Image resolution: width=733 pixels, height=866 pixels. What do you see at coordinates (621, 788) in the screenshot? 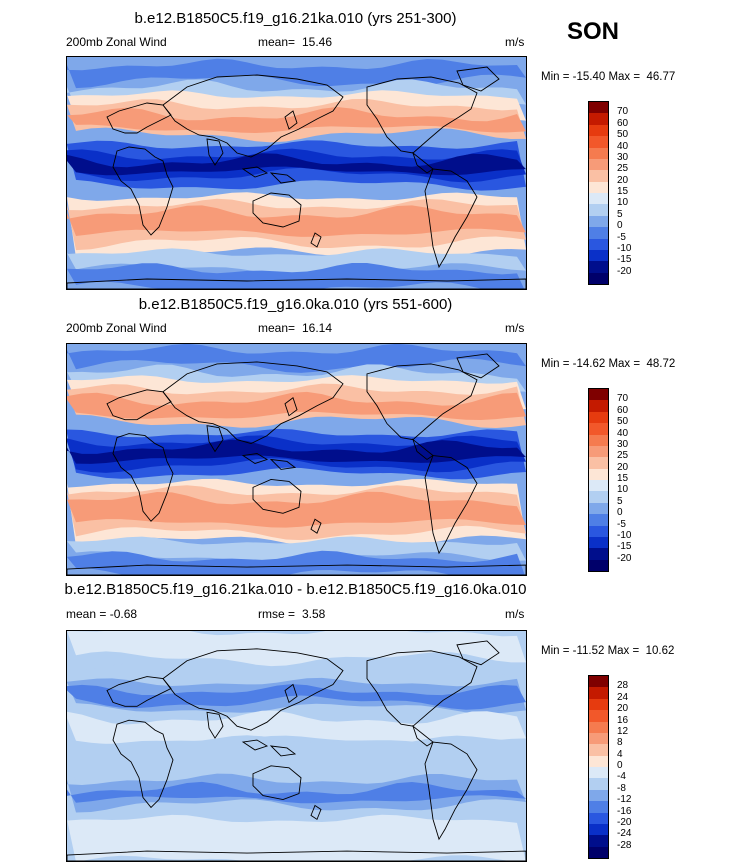
I see `colorbar-label: -8` at bounding box center [621, 788].